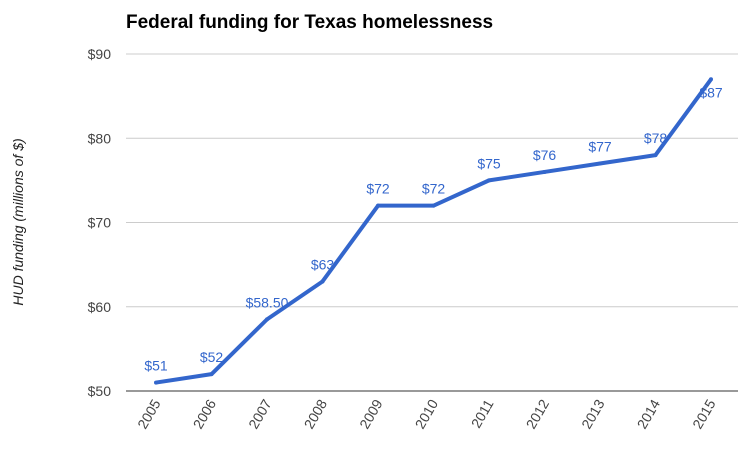 The width and height of the screenshot is (745, 449). What do you see at coordinates (371, 413) in the screenshot?
I see `x-tick-label: 2009` at bounding box center [371, 413].